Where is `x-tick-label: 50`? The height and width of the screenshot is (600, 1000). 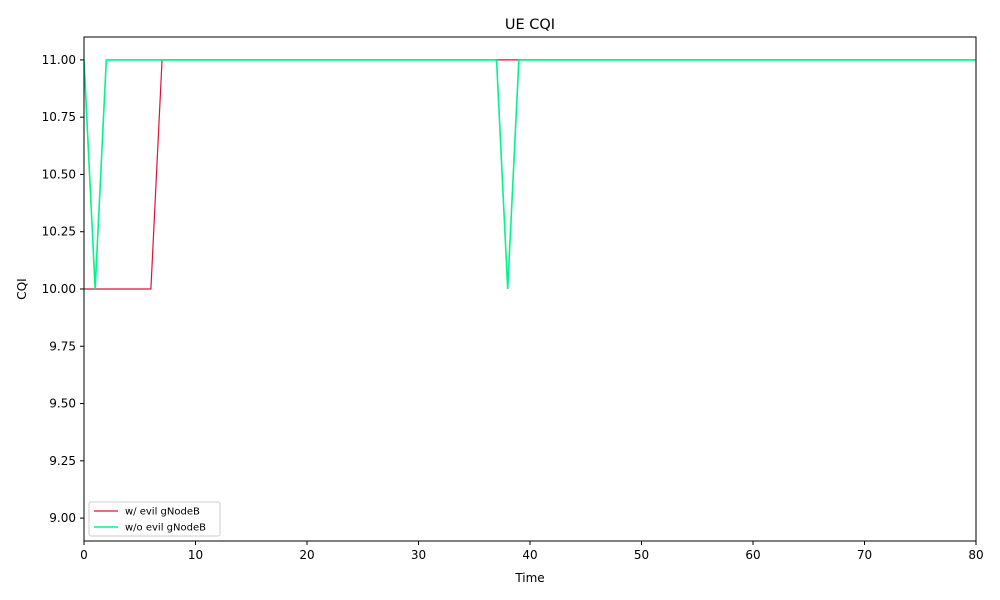 x-tick-label: 50 is located at coordinates (641, 555).